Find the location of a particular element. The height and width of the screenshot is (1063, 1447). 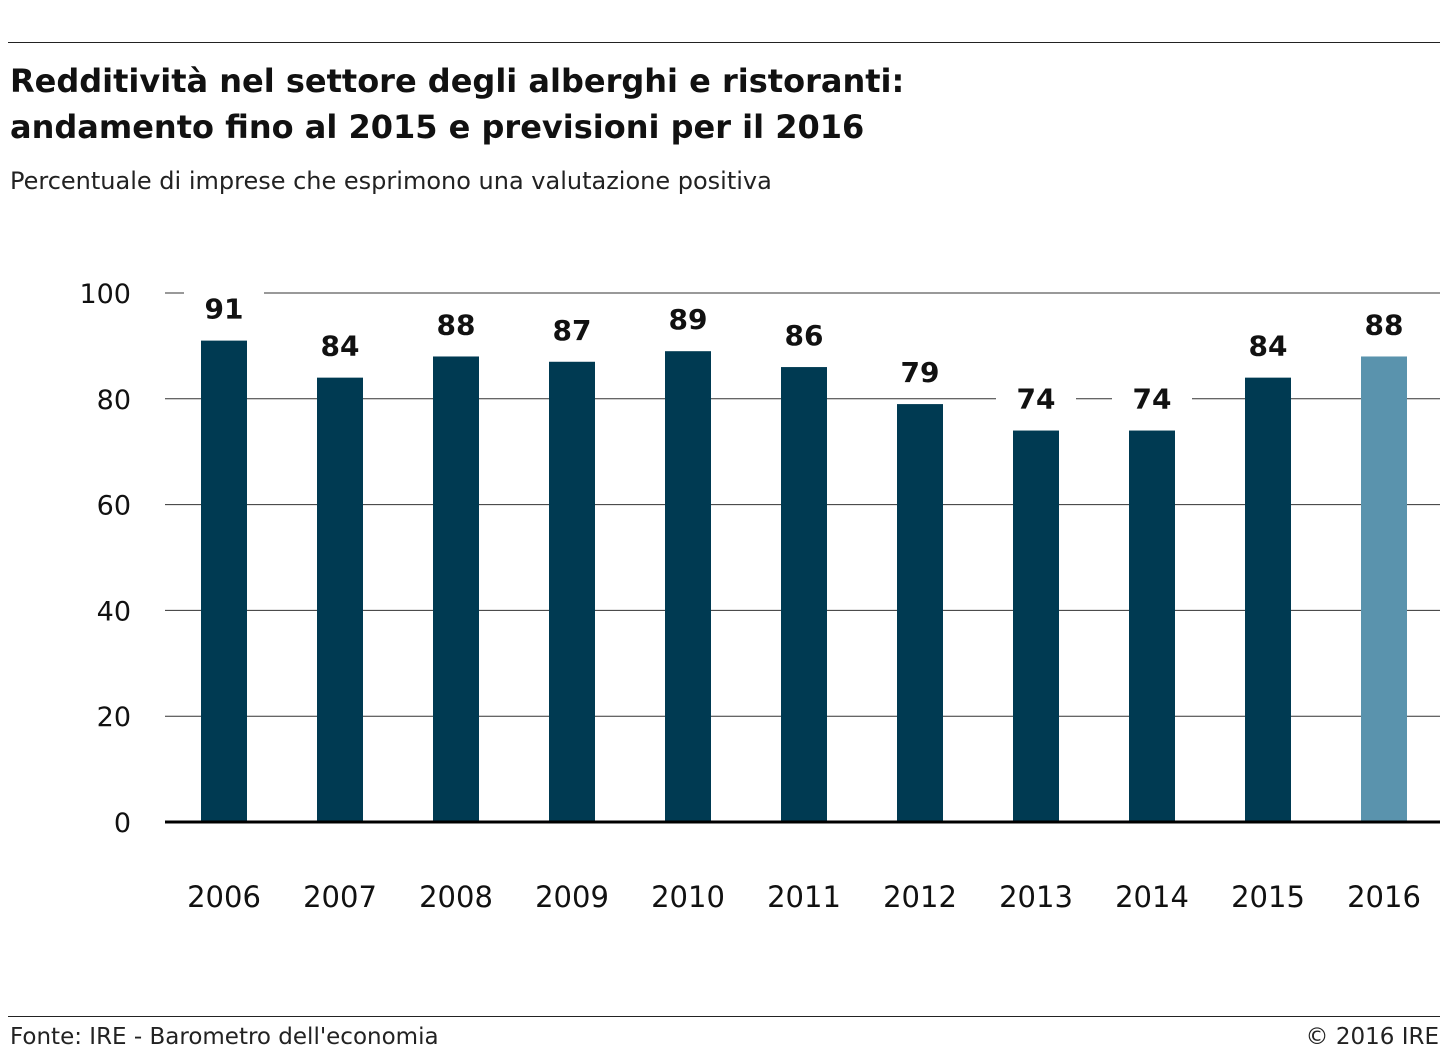

y-axis-ticks: 0 20 40 60 80 100 is located at coordinates (105, 559).